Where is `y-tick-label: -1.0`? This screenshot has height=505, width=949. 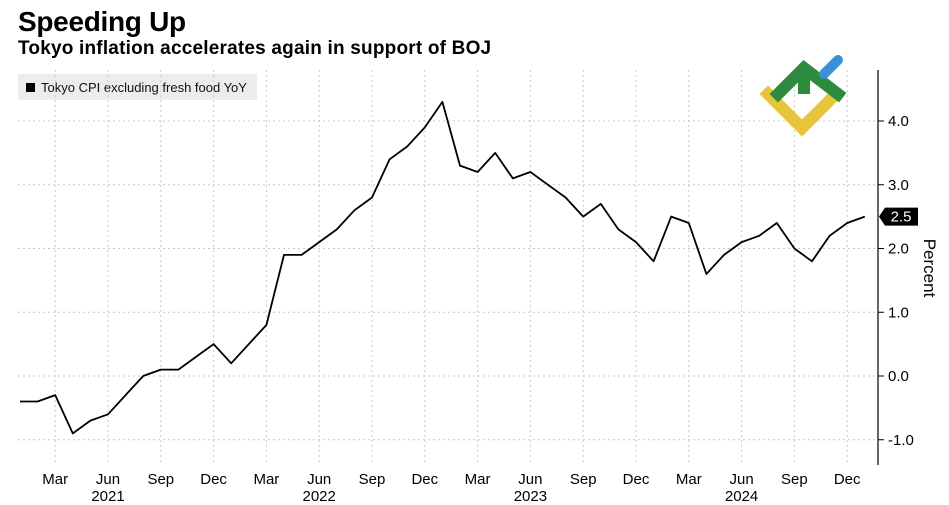 y-tick-label: -1.0 is located at coordinates (901, 440).